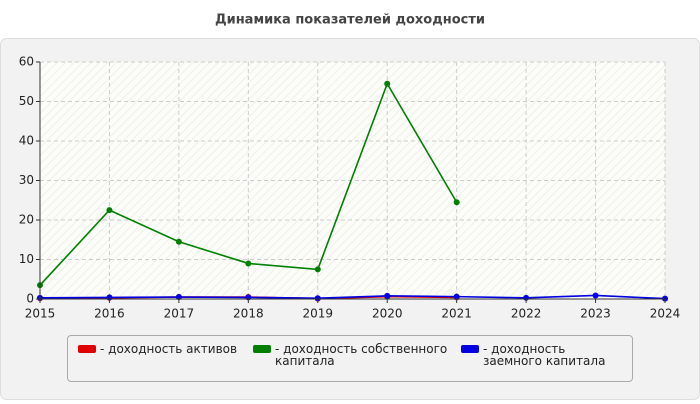 This screenshot has height=404, width=700. Describe the element at coordinates (169, 349) in the screenshot. I see `legend-label: - доходность активов` at that location.